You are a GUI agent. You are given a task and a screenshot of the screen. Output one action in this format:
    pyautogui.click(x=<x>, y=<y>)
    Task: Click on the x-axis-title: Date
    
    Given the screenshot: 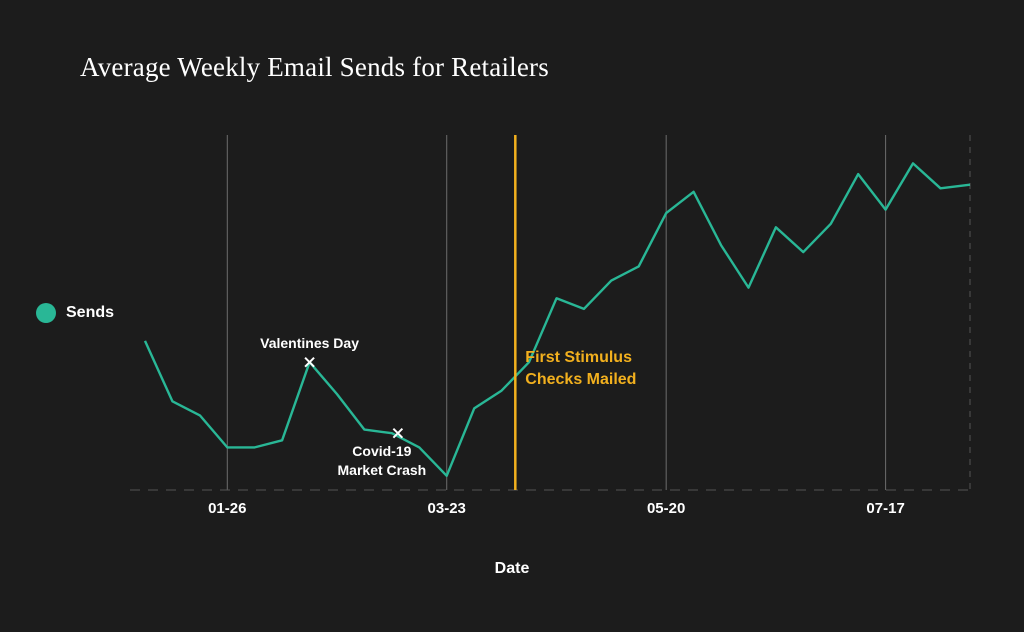 What is the action you would take?
    pyautogui.click(x=512, y=568)
    